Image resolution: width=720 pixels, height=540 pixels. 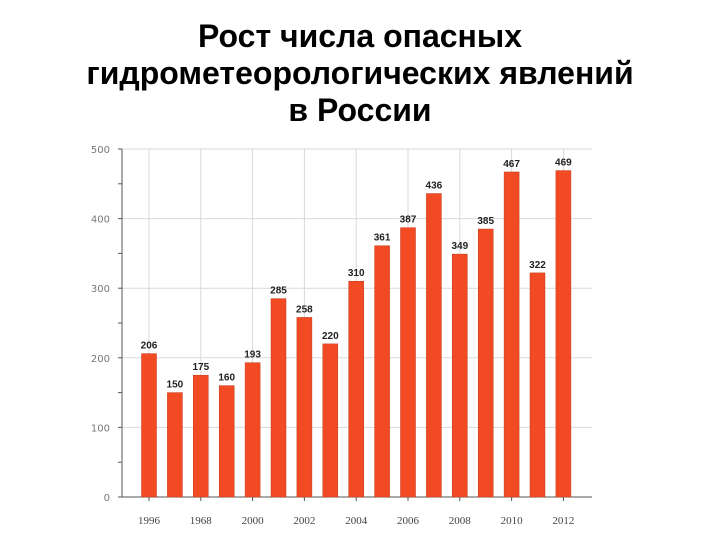 I want to click on data-label-2008: 349, so click(x=459, y=246).